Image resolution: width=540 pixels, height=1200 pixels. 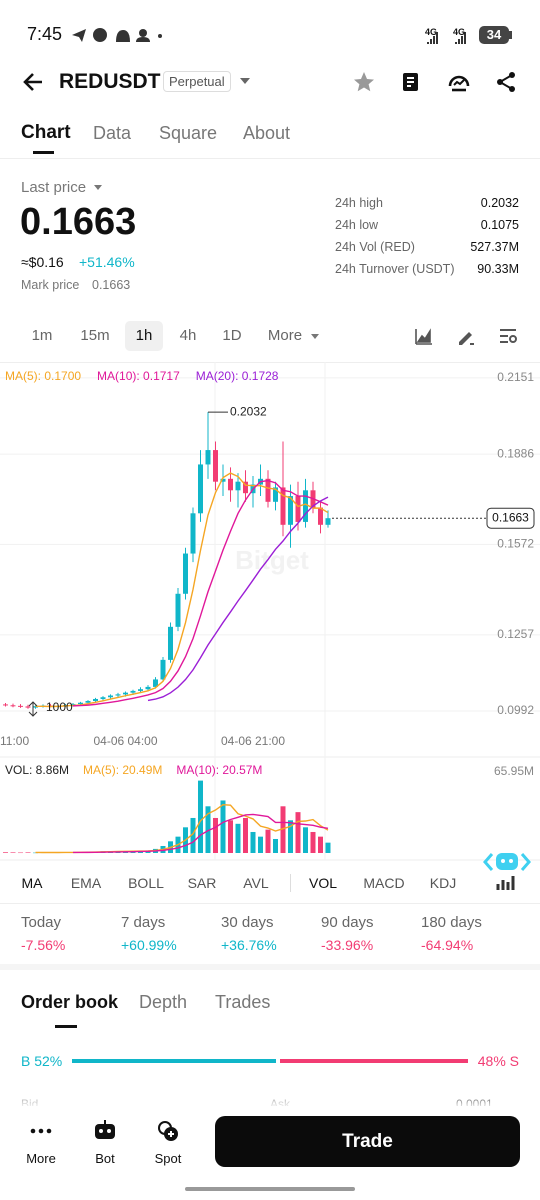 What do you see at coordinates (70, 1002) in the screenshot?
I see `orderbook-tab: Order book` at bounding box center [70, 1002].